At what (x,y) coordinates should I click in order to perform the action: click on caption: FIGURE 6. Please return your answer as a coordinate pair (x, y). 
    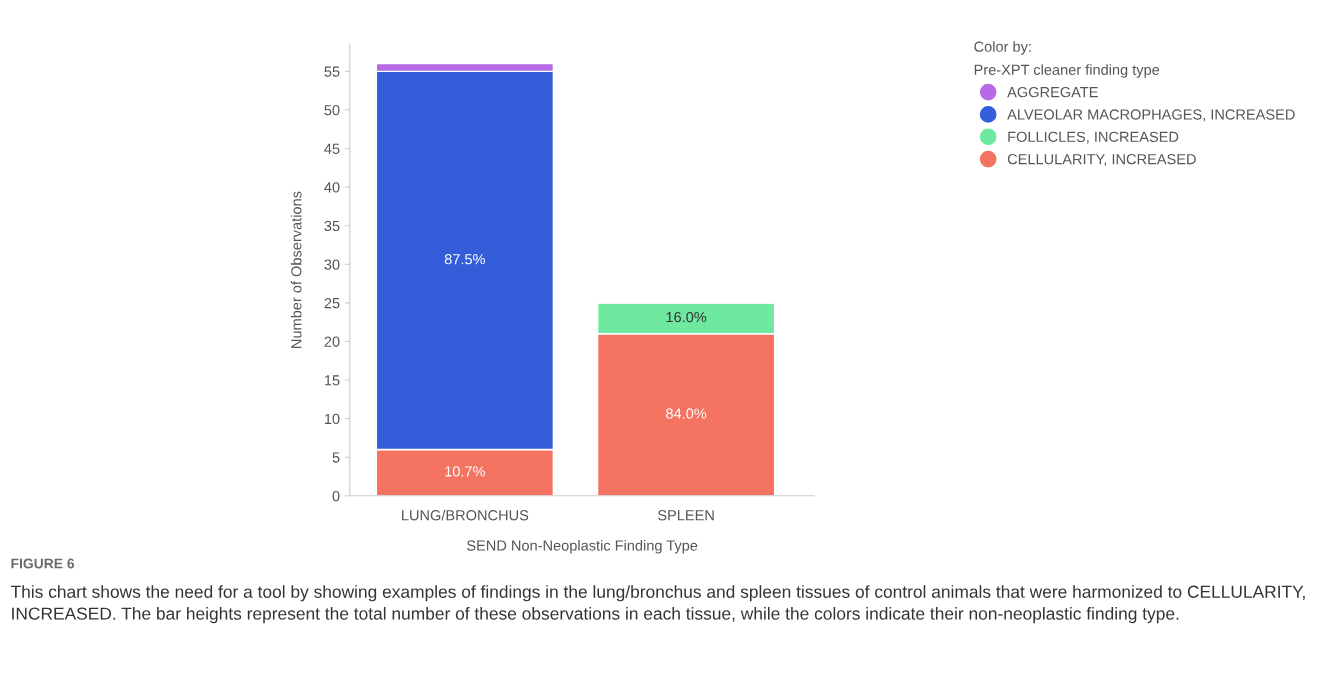
    Looking at the image, I should click on (43, 563).